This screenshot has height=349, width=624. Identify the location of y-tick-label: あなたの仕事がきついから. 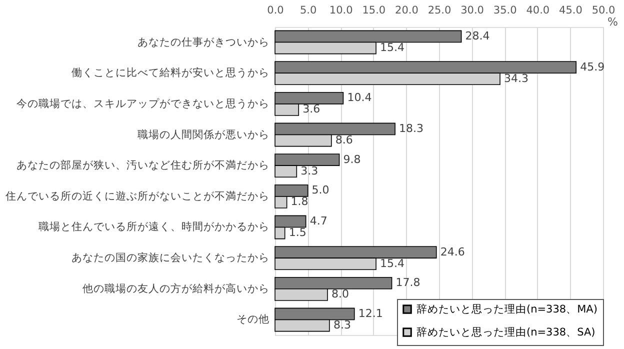
(204, 41).